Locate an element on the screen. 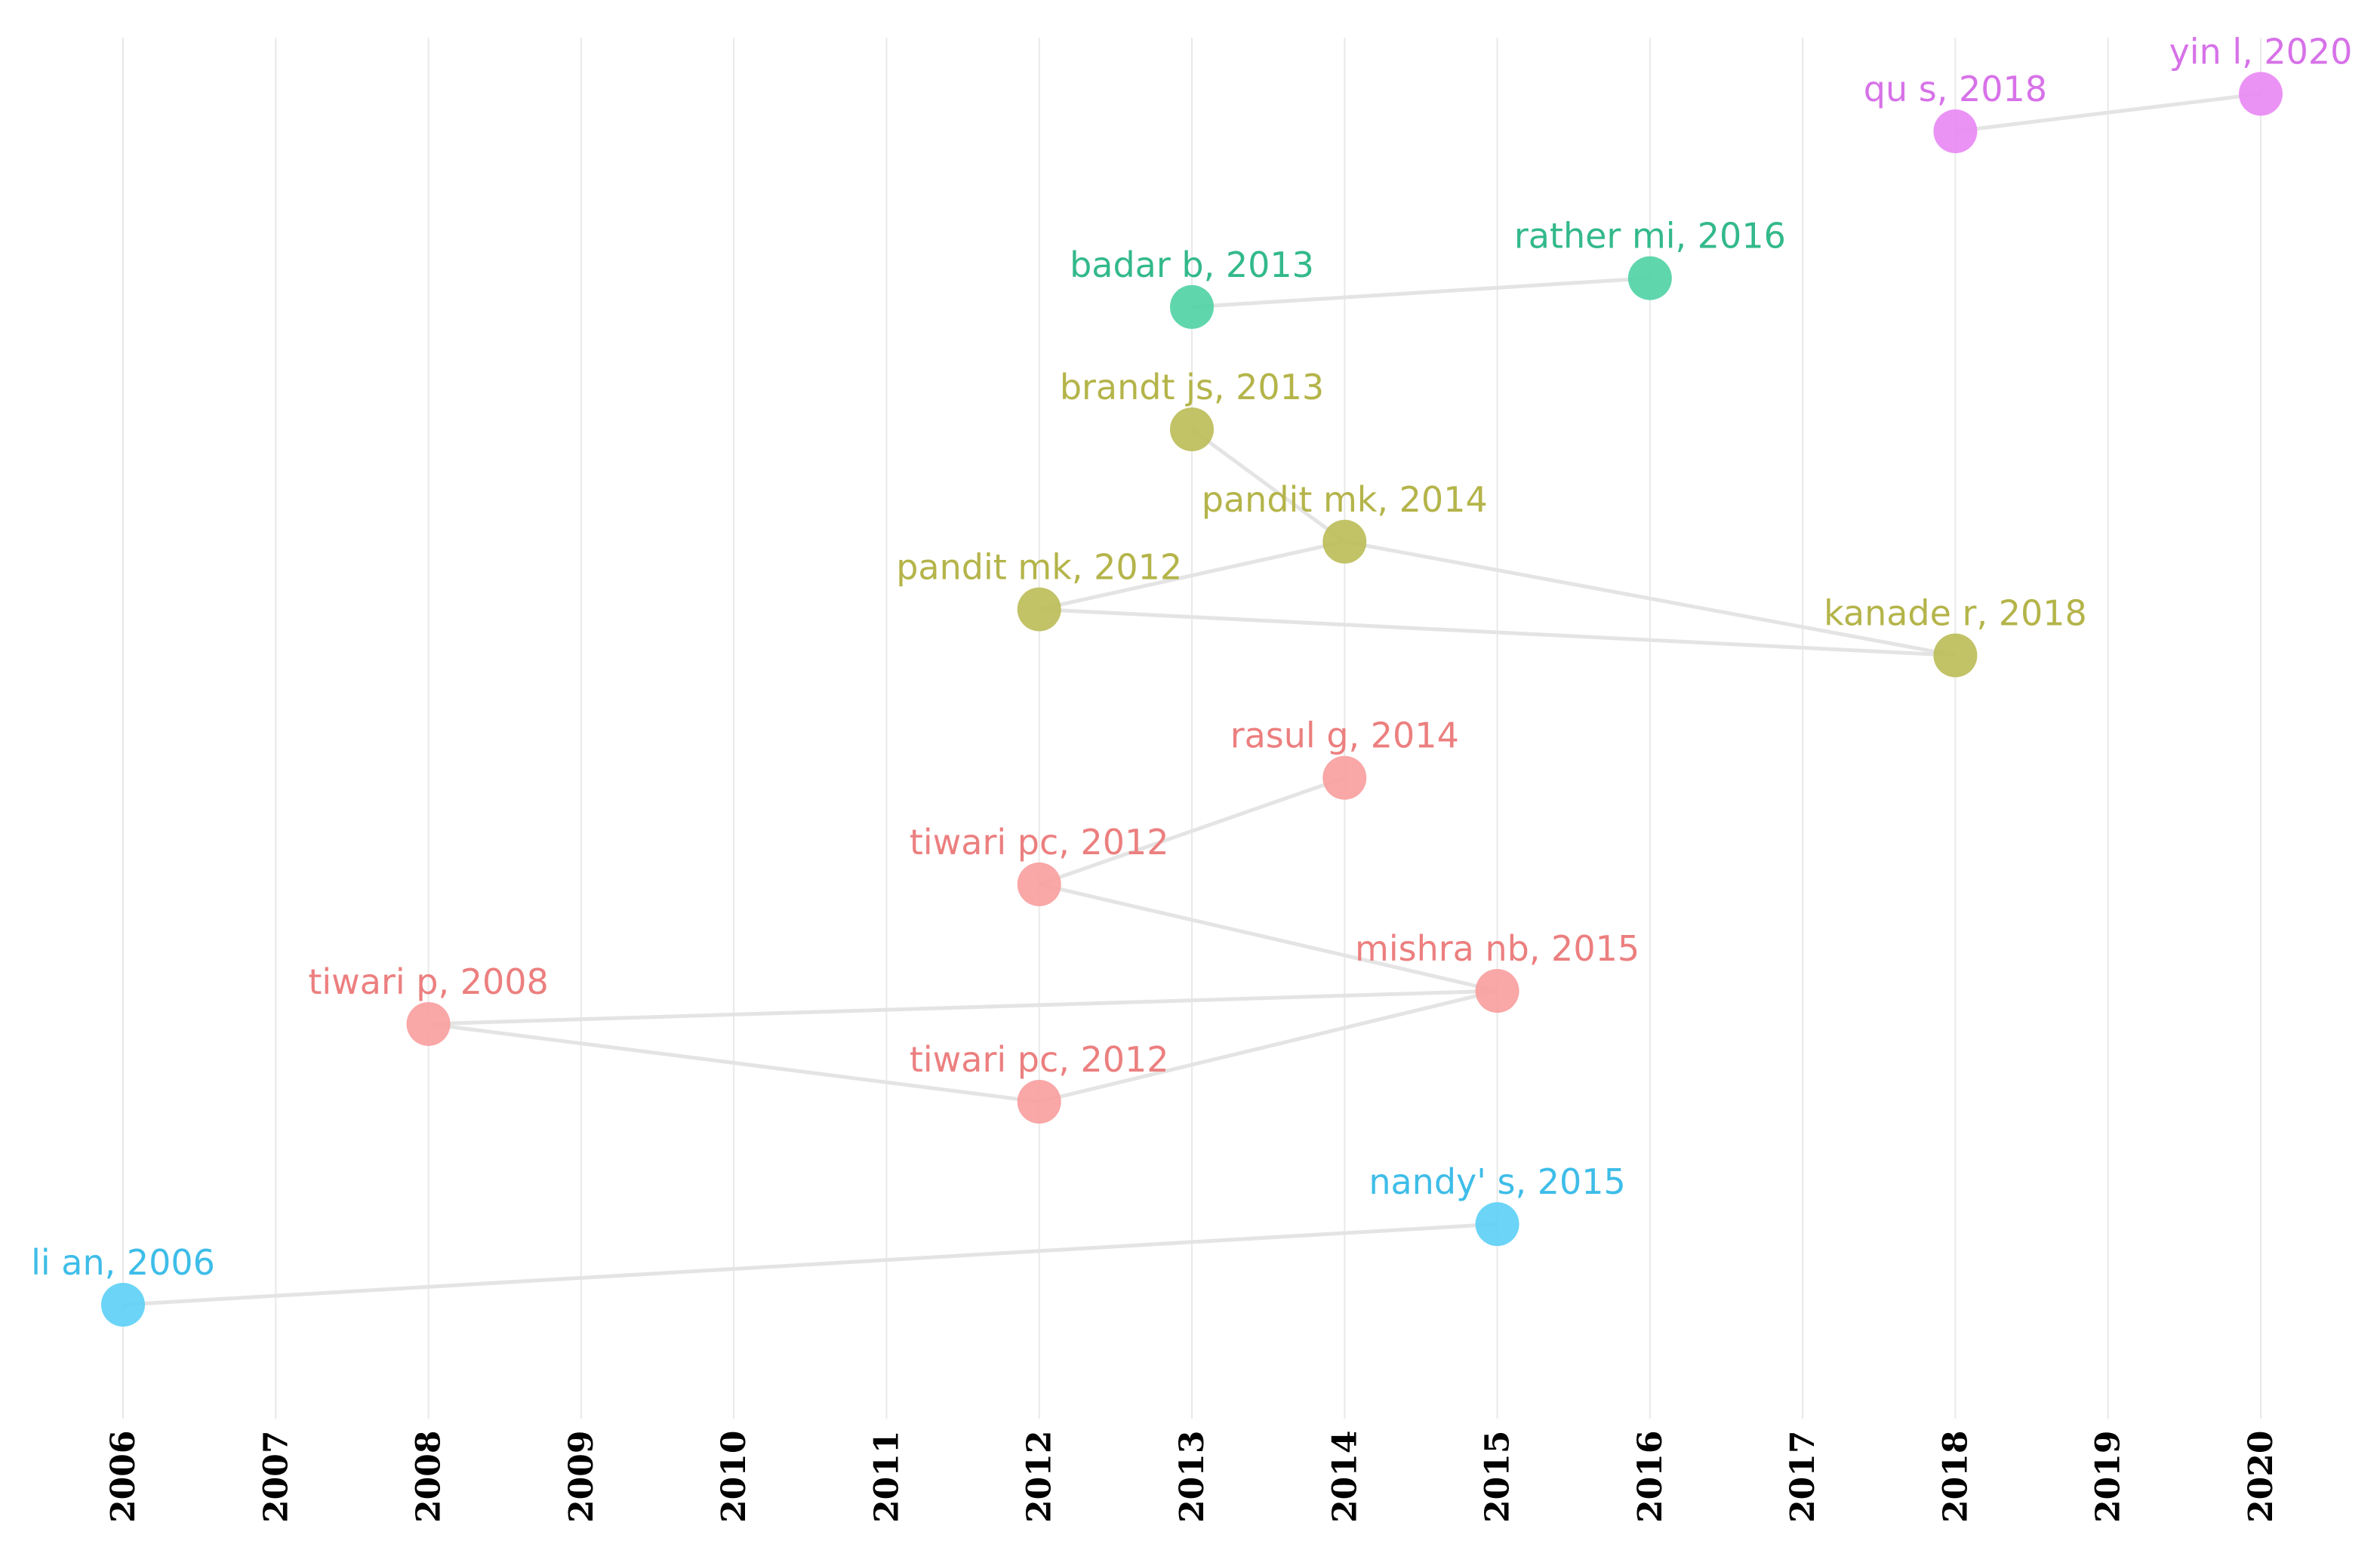 The width and height of the screenshot is (2380, 1550). link-brandt-js-2013-pandit-mk-2014 is located at coordinates (1268, 485).